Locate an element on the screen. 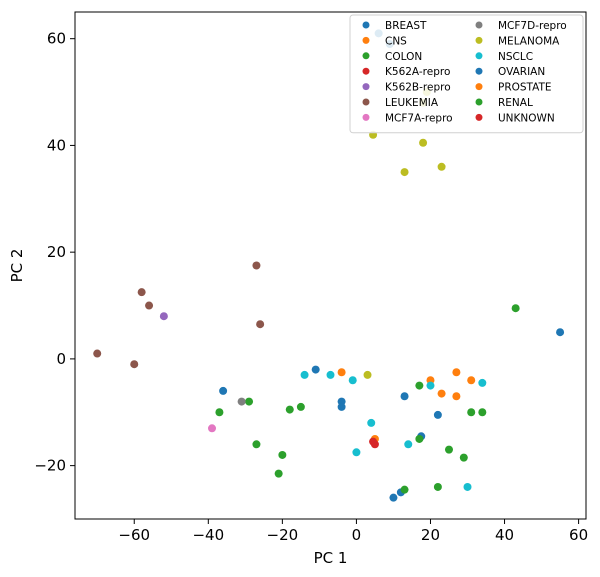  y-tick-label: −20 is located at coordinates (50, 466).